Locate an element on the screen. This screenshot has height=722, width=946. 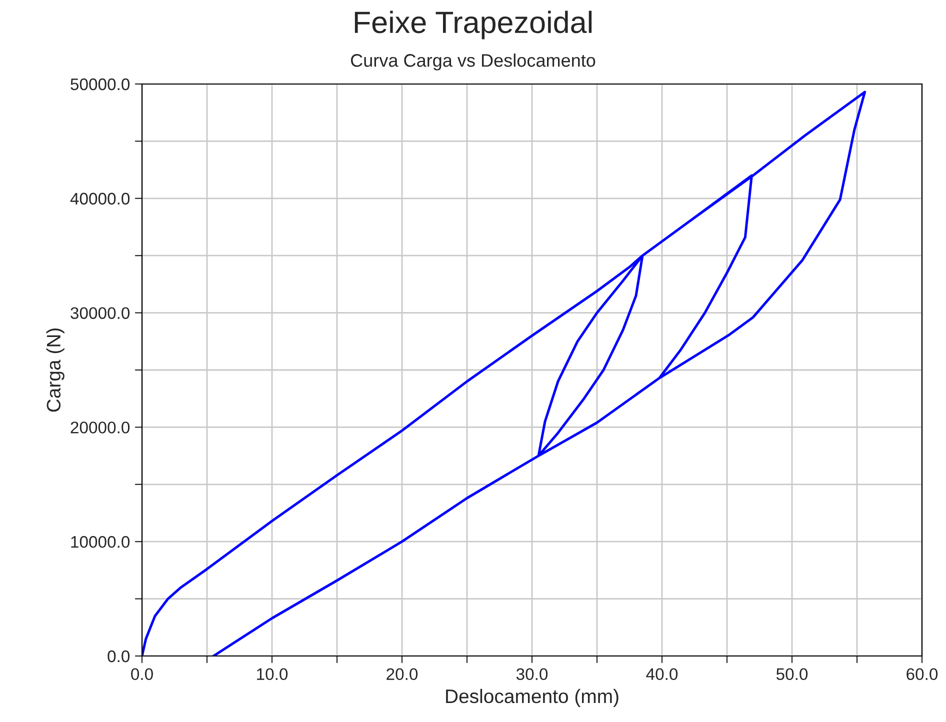
chart-title: Feixe Trapezoidal is located at coordinates (473, 25).